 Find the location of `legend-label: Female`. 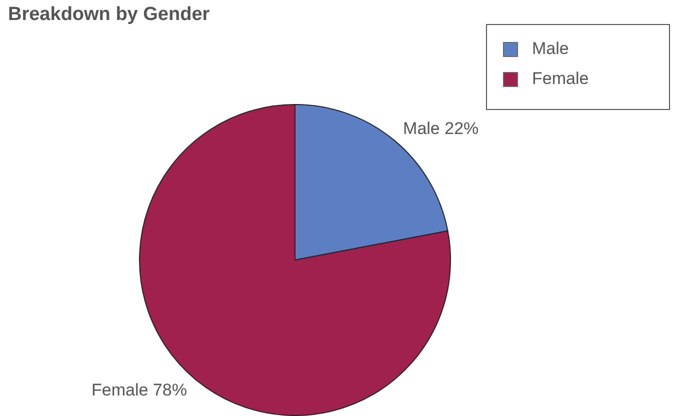

legend-label: Female is located at coordinates (560, 79).